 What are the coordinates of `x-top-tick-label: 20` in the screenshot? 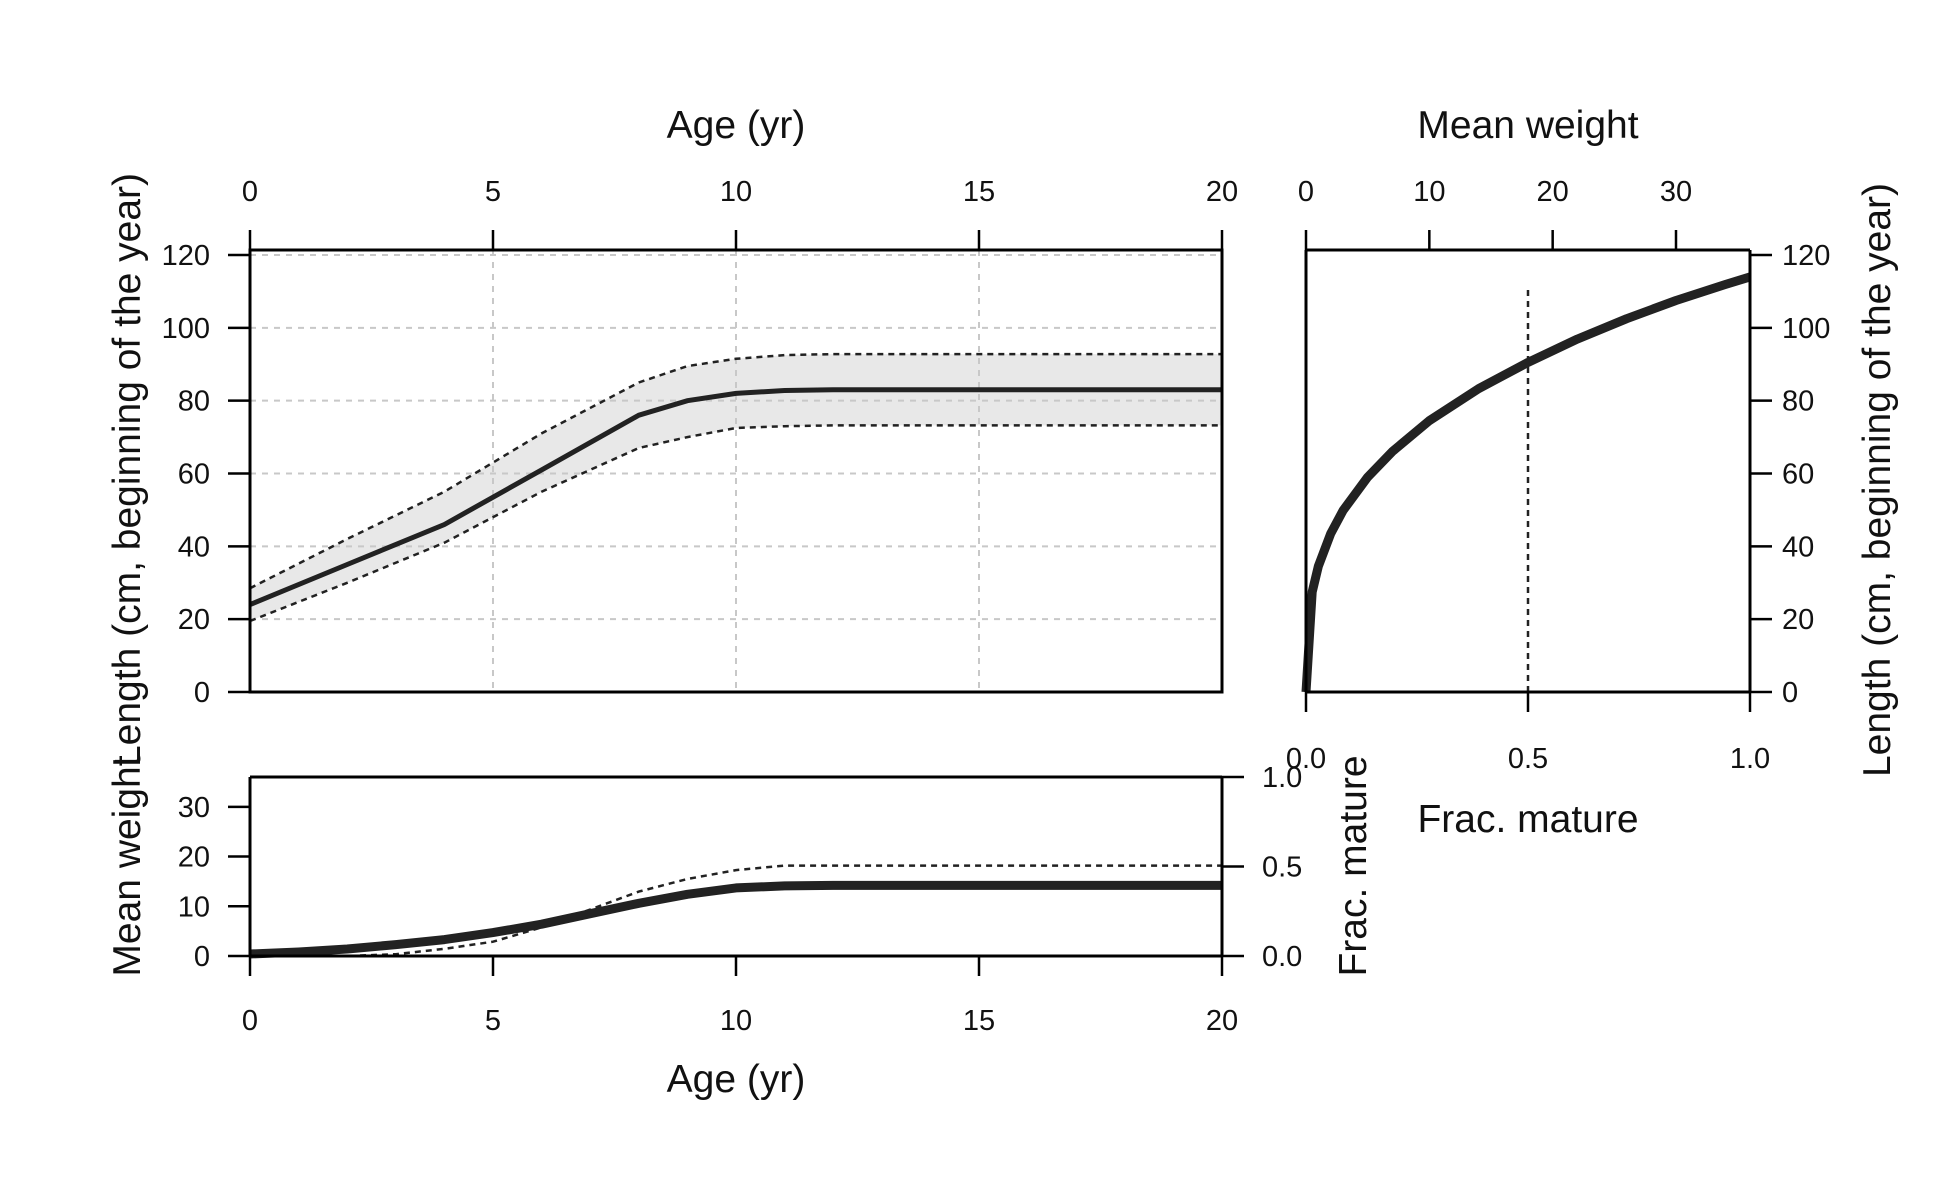 It's located at (1553, 192).